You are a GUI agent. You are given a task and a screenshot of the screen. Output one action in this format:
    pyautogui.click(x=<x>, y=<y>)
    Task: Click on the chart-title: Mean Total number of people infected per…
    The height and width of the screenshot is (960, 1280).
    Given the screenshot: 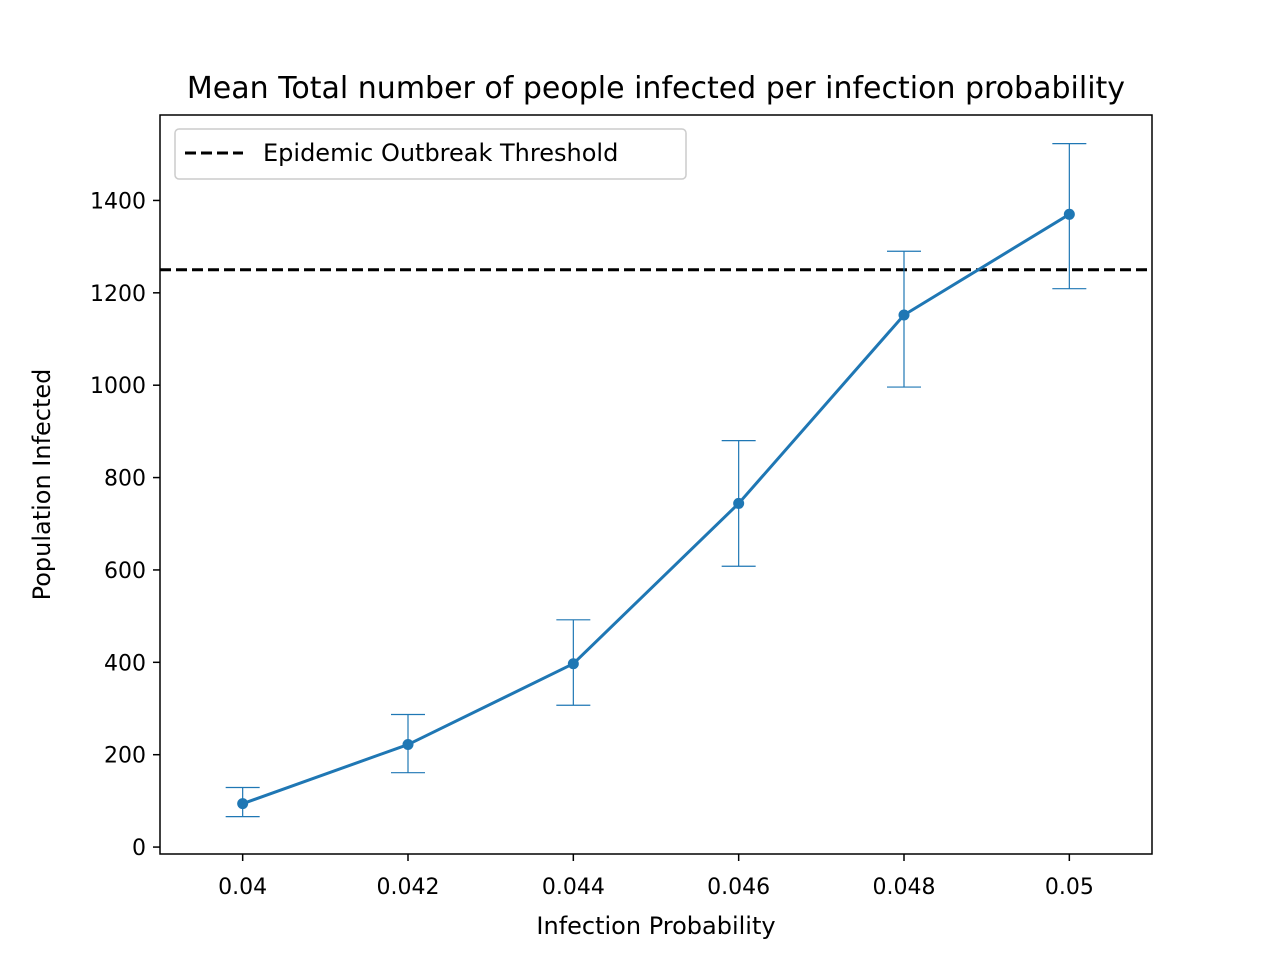 What is the action you would take?
    pyautogui.click(x=656, y=88)
    